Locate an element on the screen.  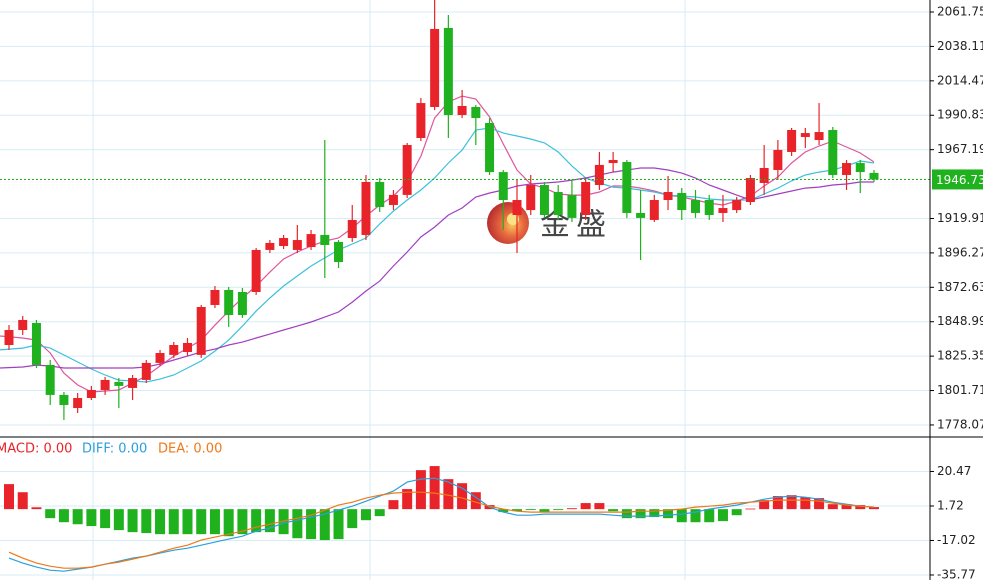
y-tick-label: -35.77 is located at coordinates (956, 573).